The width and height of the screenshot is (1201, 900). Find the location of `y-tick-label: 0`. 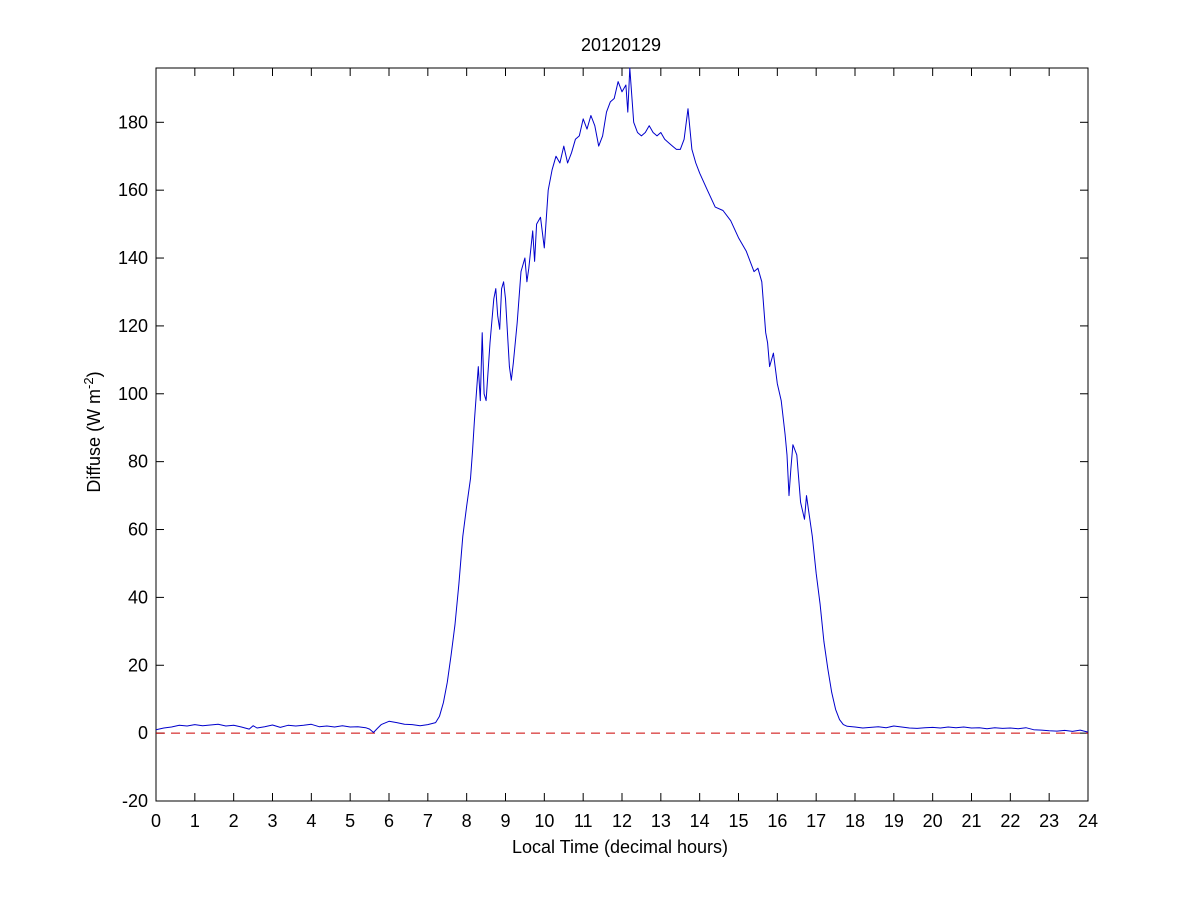

y-tick-label: 0 is located at coordinates (143, 733).